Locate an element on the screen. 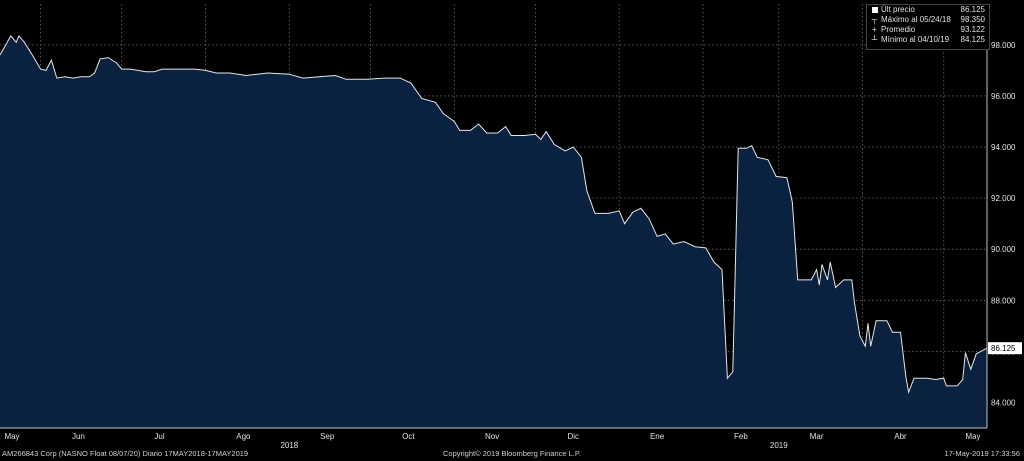  last-value-label: 86.125 is located at coordinates (1003, 348).